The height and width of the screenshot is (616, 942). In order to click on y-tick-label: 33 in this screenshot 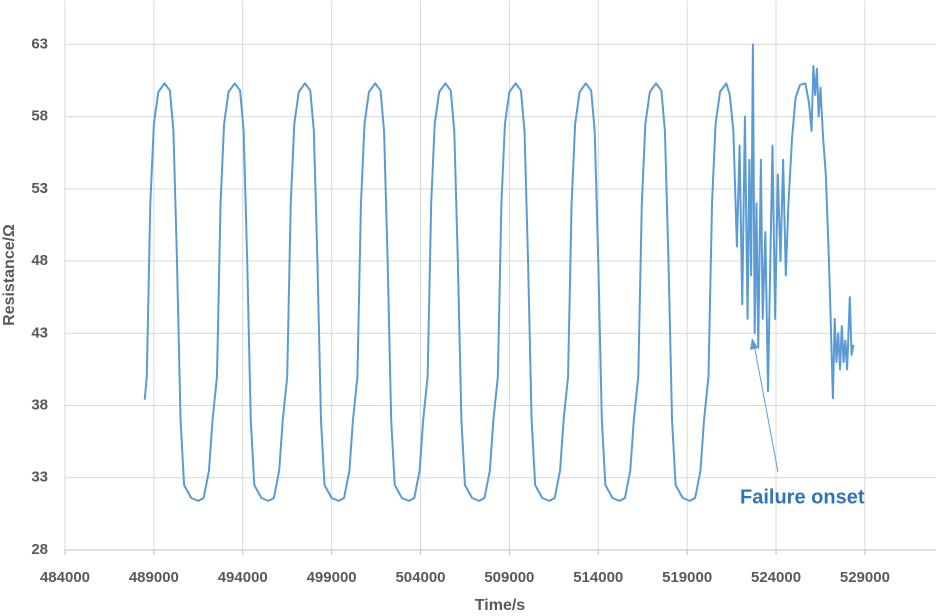, I will do `click(39, 477)`.